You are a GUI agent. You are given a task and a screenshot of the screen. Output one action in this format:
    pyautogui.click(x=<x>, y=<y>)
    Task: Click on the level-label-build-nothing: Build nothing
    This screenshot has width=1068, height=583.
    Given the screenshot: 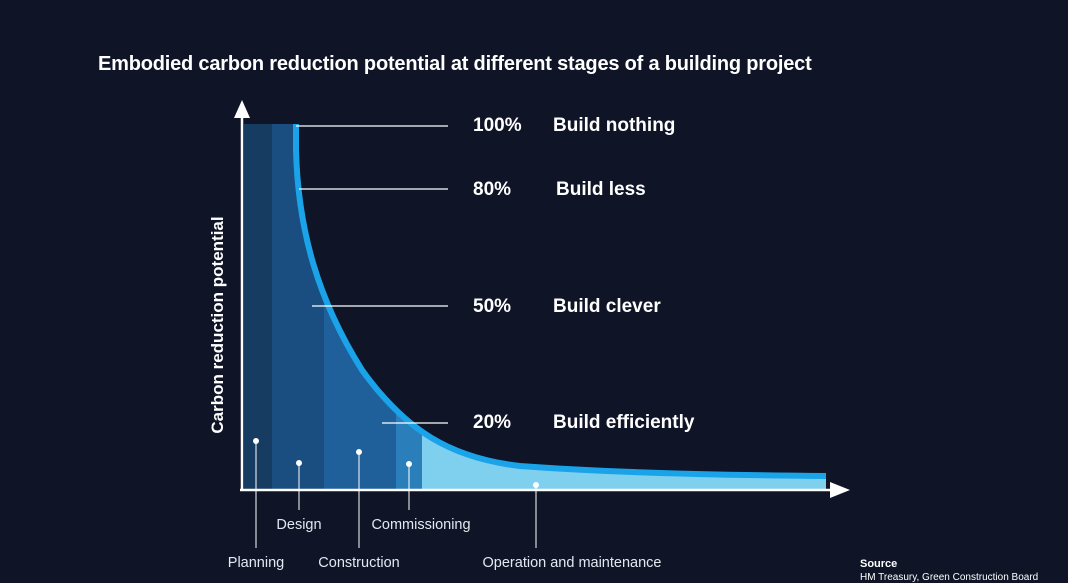 What is the action you would take?
    pyautogui.click(x=614, y=125)
    